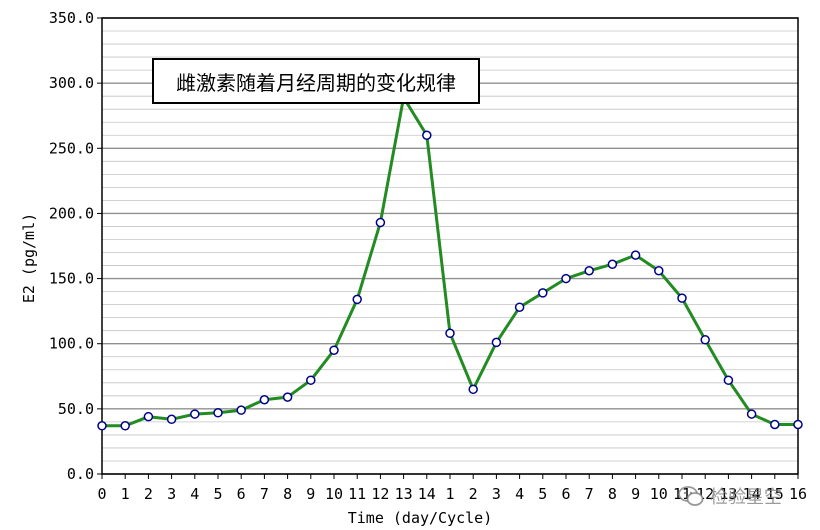 The width and height of the screenshot is (820, 530). Describe the element at coordinates (380, 494) in the screenshot. I see `x-tick-label: 12` at that location.